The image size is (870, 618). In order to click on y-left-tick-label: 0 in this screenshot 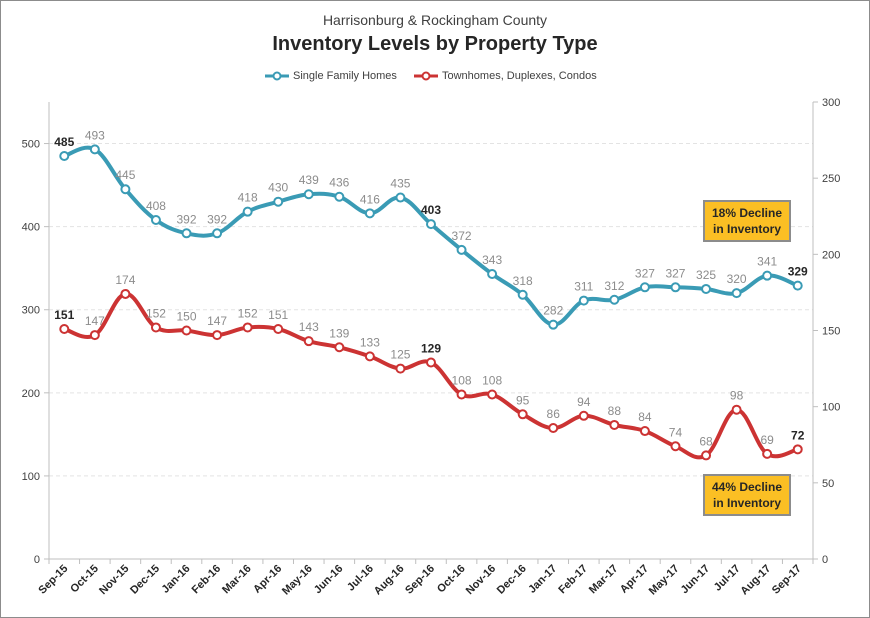, I will do `click(37, 560)`.